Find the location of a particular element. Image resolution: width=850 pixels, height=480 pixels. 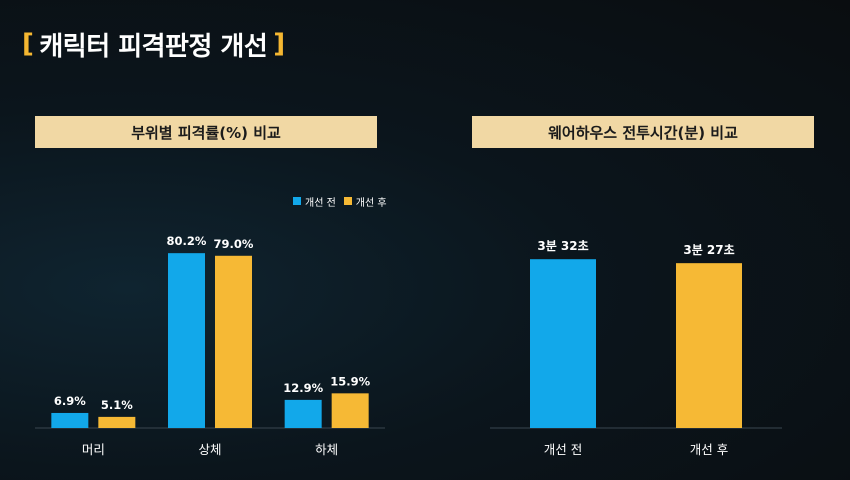

x-tick-label-3: 하체 is located at coordinates (326, 449).